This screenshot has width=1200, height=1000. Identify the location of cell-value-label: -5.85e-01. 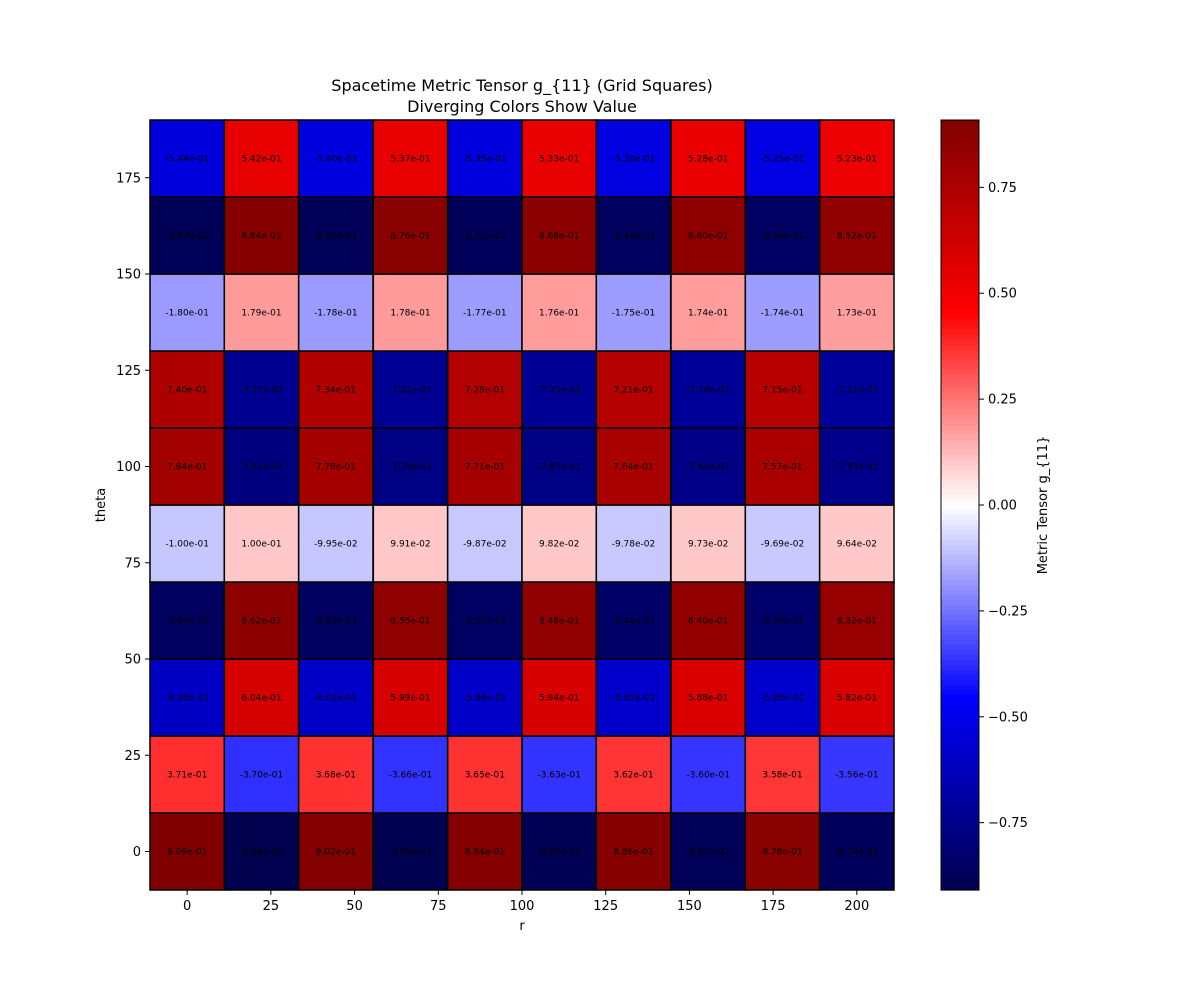
(783, 699).